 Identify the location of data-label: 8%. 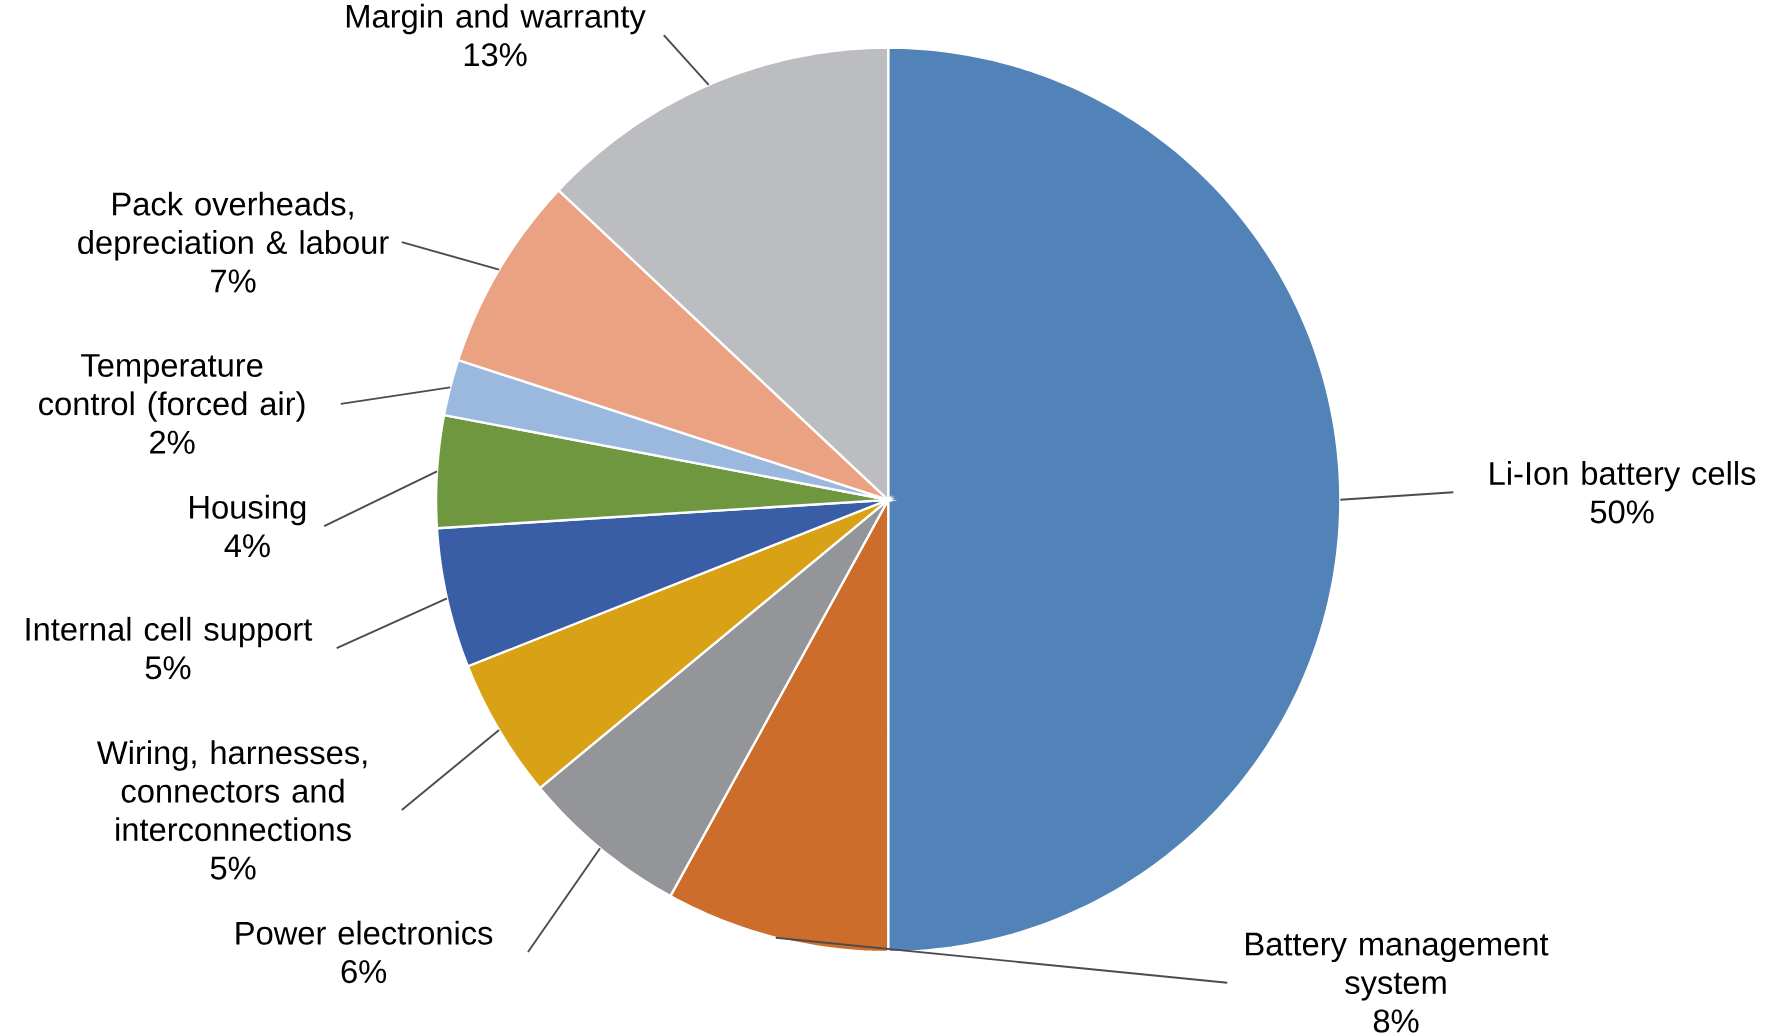
(1396, 1021).